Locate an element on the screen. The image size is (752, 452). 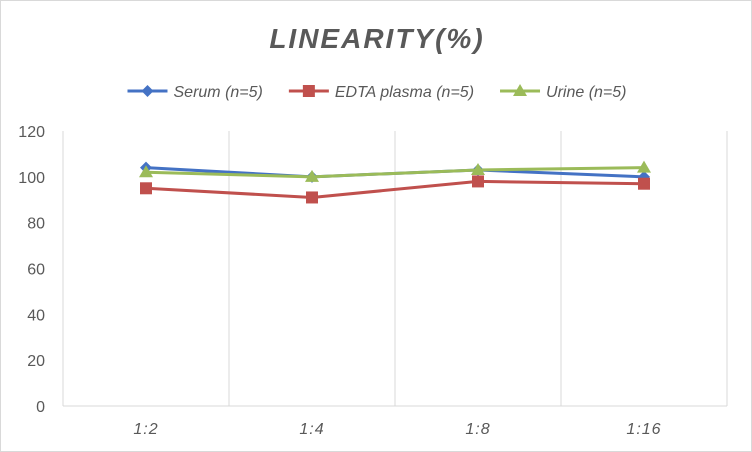
legend-item: Serum (n=5) is located at coordinates (195, 92).